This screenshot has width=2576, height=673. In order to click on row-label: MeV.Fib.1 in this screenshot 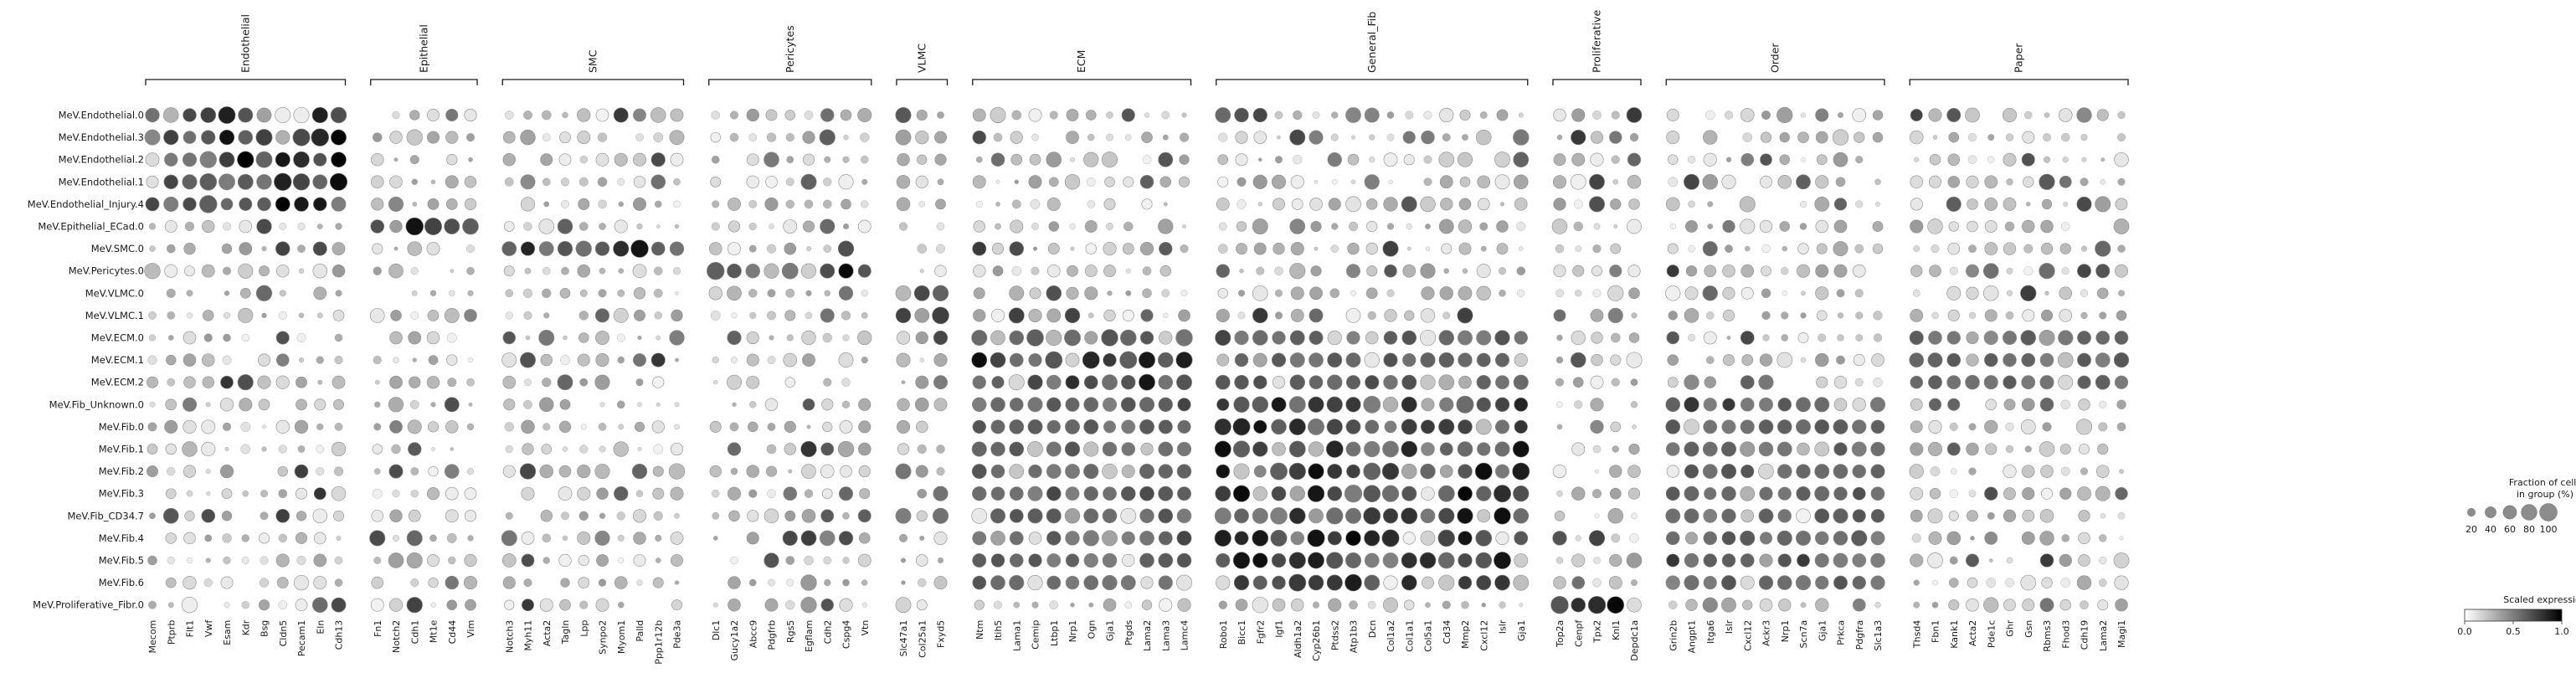, I will do `click(122, 449)`.